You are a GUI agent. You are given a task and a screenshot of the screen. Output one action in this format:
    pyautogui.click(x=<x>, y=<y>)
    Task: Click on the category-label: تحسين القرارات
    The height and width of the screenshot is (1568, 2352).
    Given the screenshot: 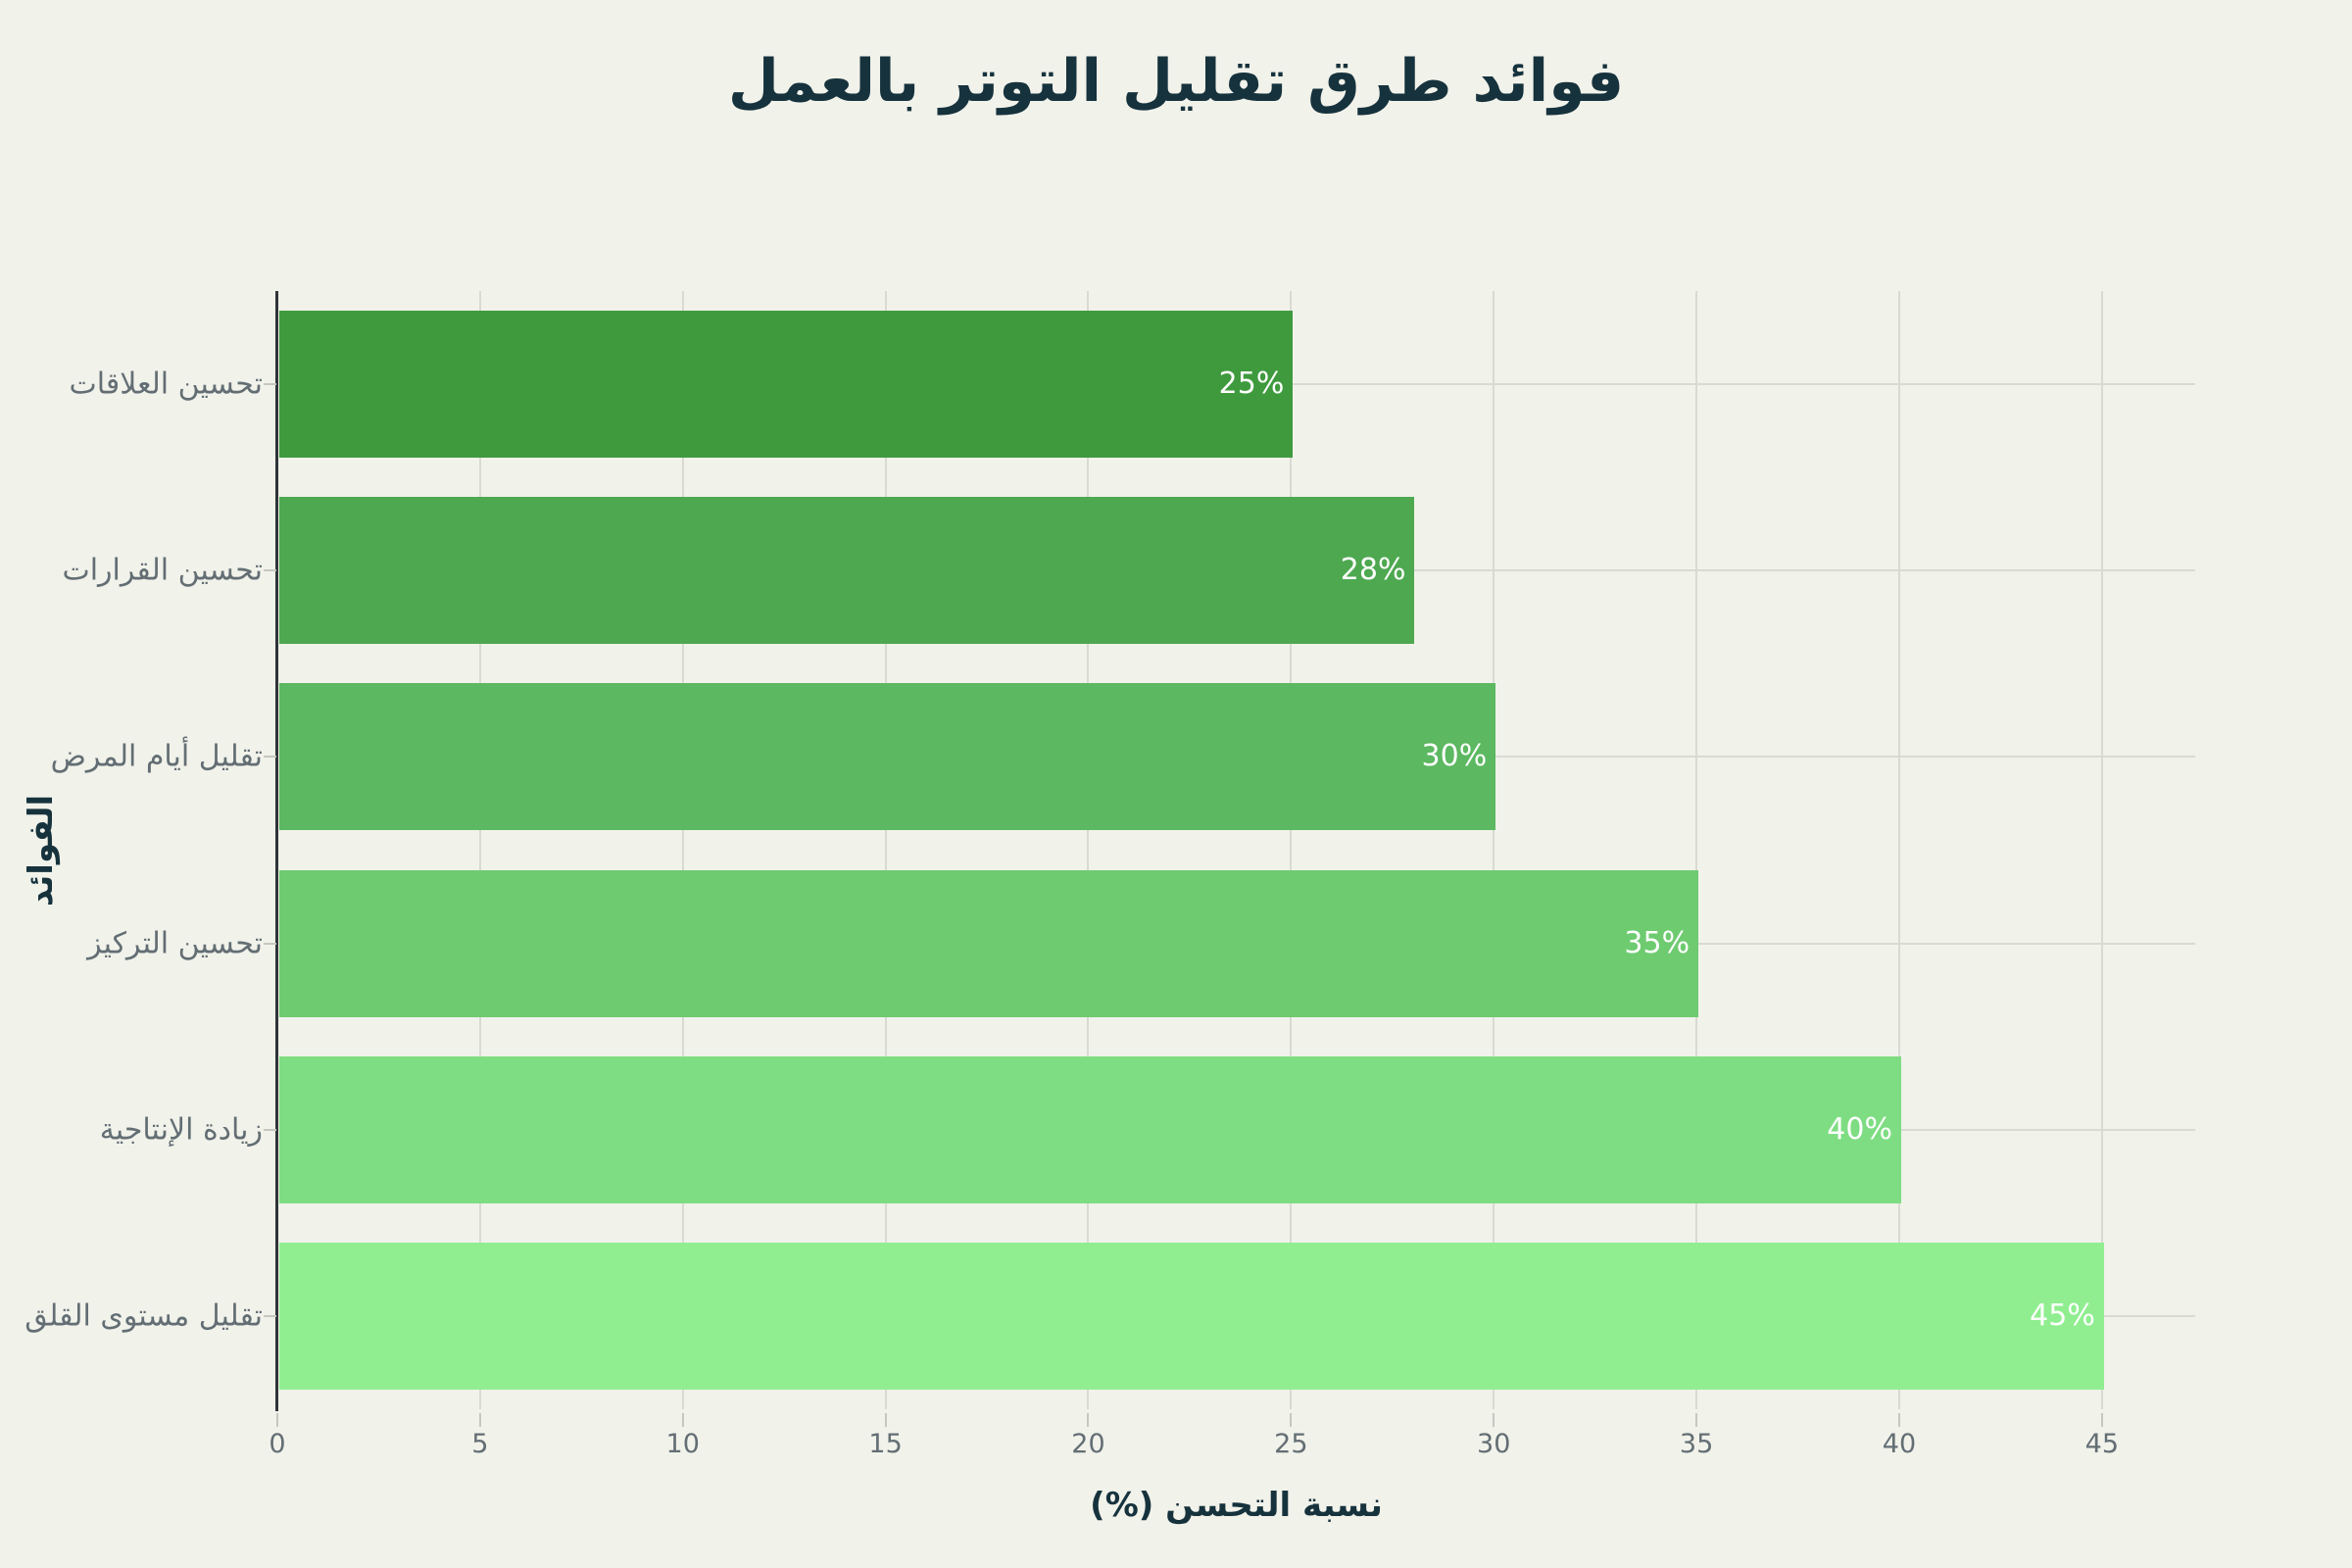 What is the action you would take?
    pyautogui.click(x=162, y=570)
    